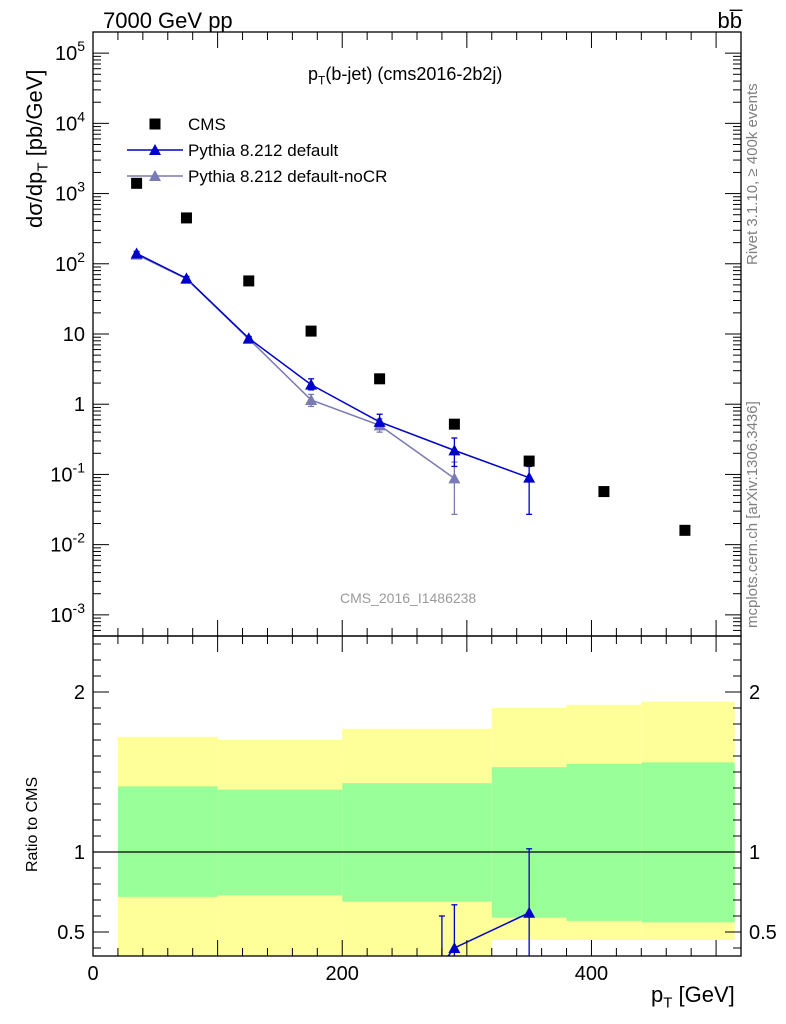 Image resolution: width=786 pixels, height=1024 pixels. I want to click on ratio-y-tick-label-right: 0.5, so click(763, 933).